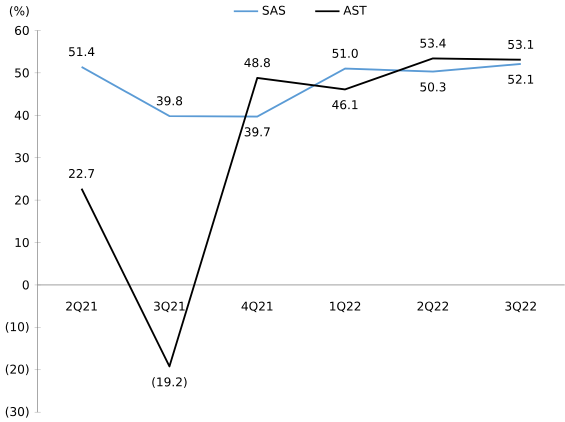  I want to click on y-tick-label: (30), so click(17, 412).